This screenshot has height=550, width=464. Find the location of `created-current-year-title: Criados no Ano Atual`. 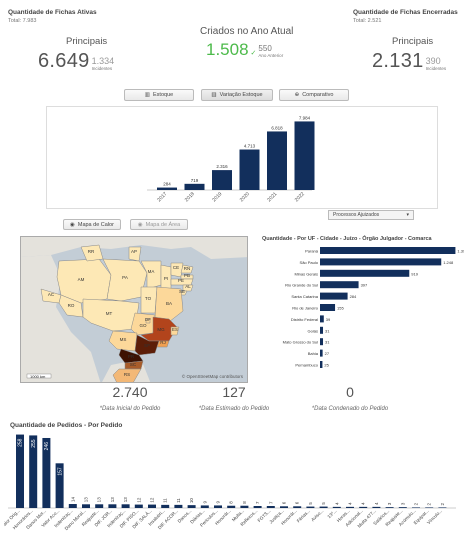

created-current-year-title: Criados no Ano Atual is located at coordinates (247, 31).